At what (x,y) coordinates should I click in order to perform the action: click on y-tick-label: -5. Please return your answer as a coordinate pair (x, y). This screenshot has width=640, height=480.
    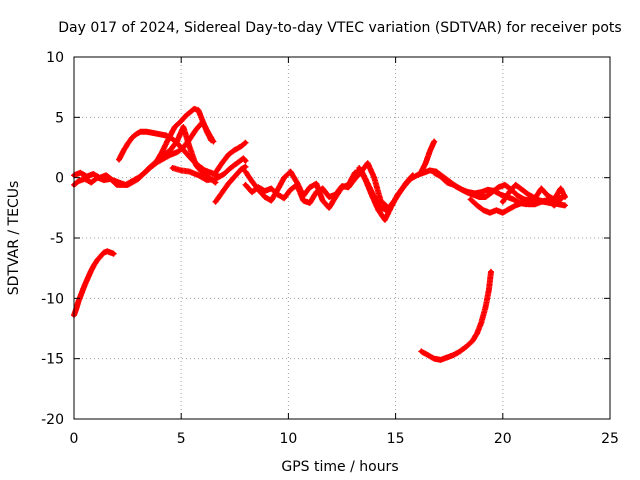
    Looking at the image, I should click on (57, 239).